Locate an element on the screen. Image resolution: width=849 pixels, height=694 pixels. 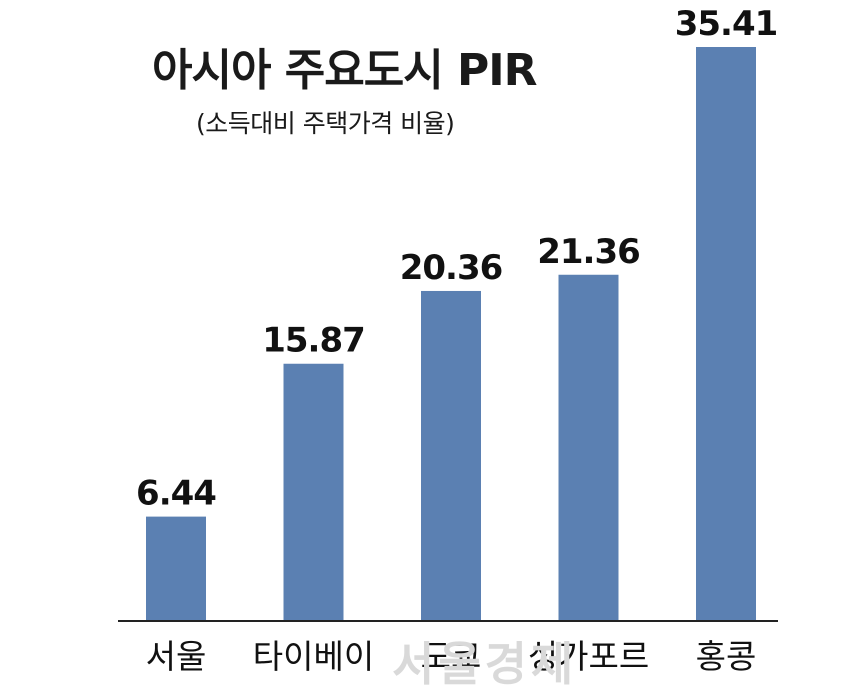
category-label-3: 싱가포르 is located at coordinates (588, 656).